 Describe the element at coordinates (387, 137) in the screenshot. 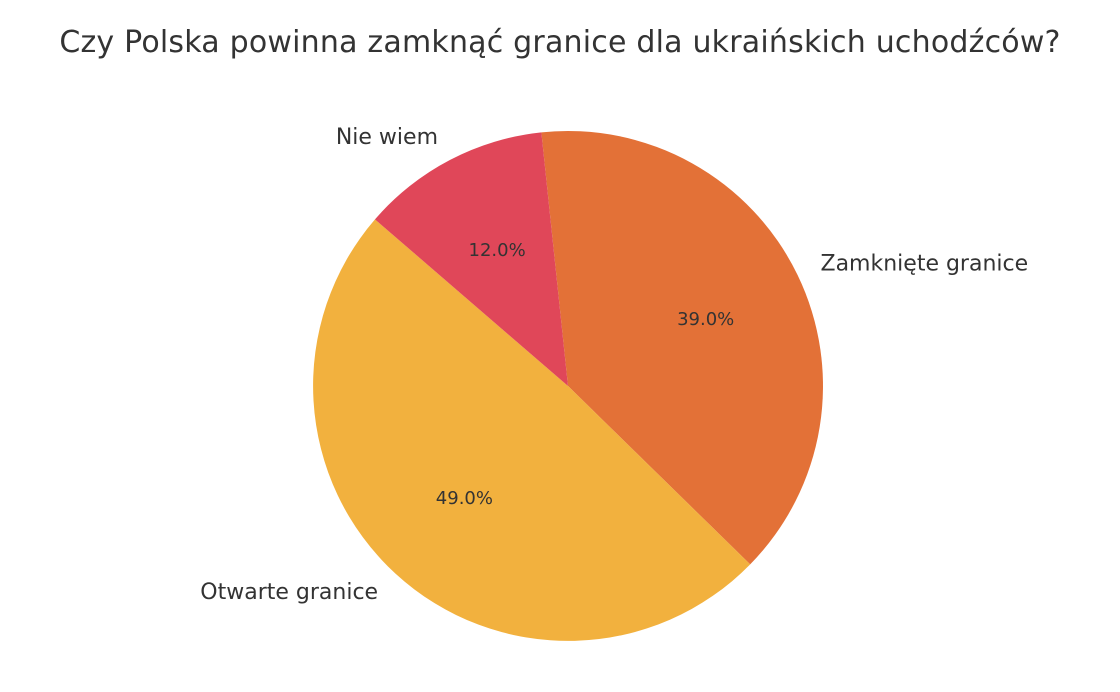

I see `pie-category-label-nie-wiem: Nie wiem` at that location.